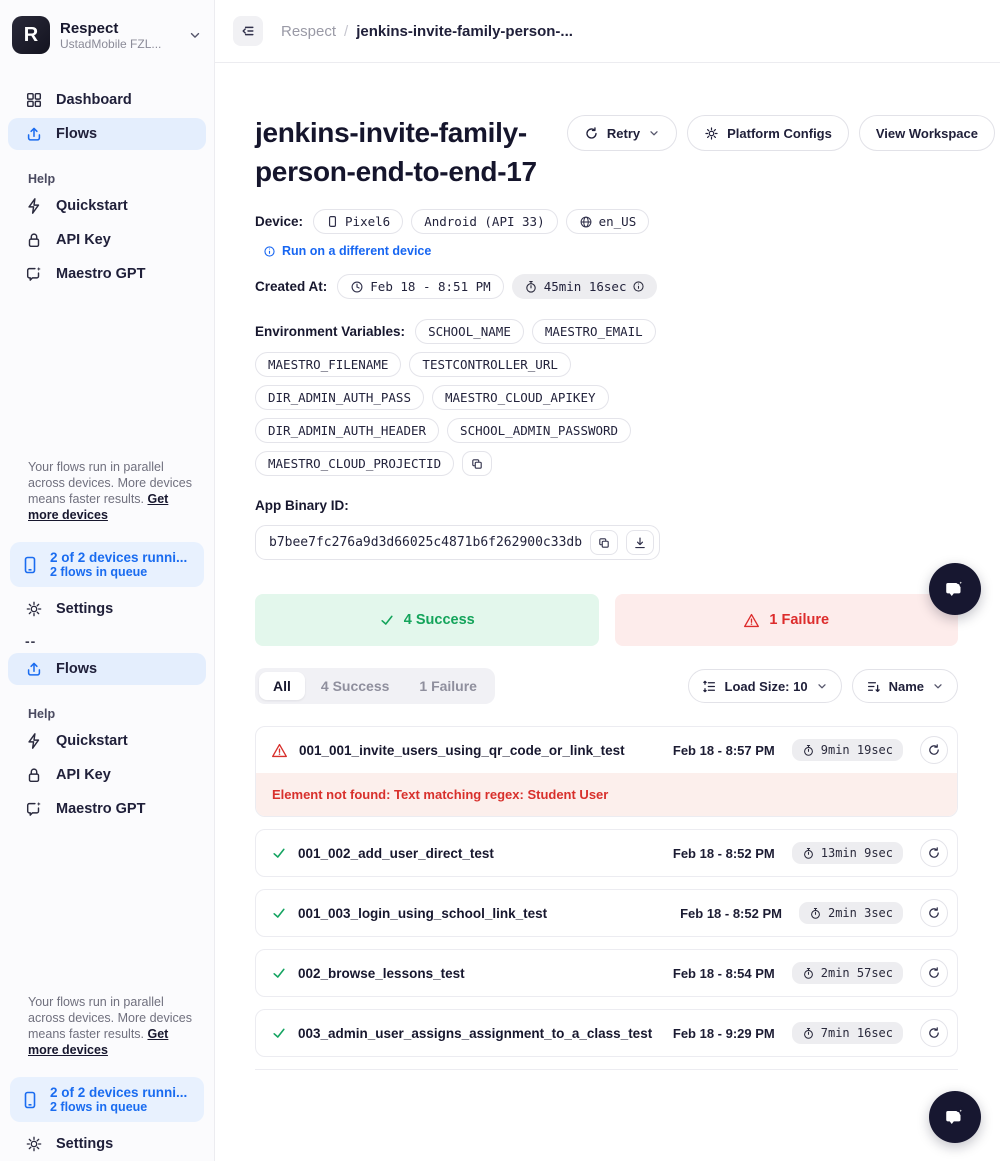 The image size is (1000, 1161). Describe the element at coordinates (799, 620) in the screenshot. I see `failure-summary-label: 1 Failure` at that location.